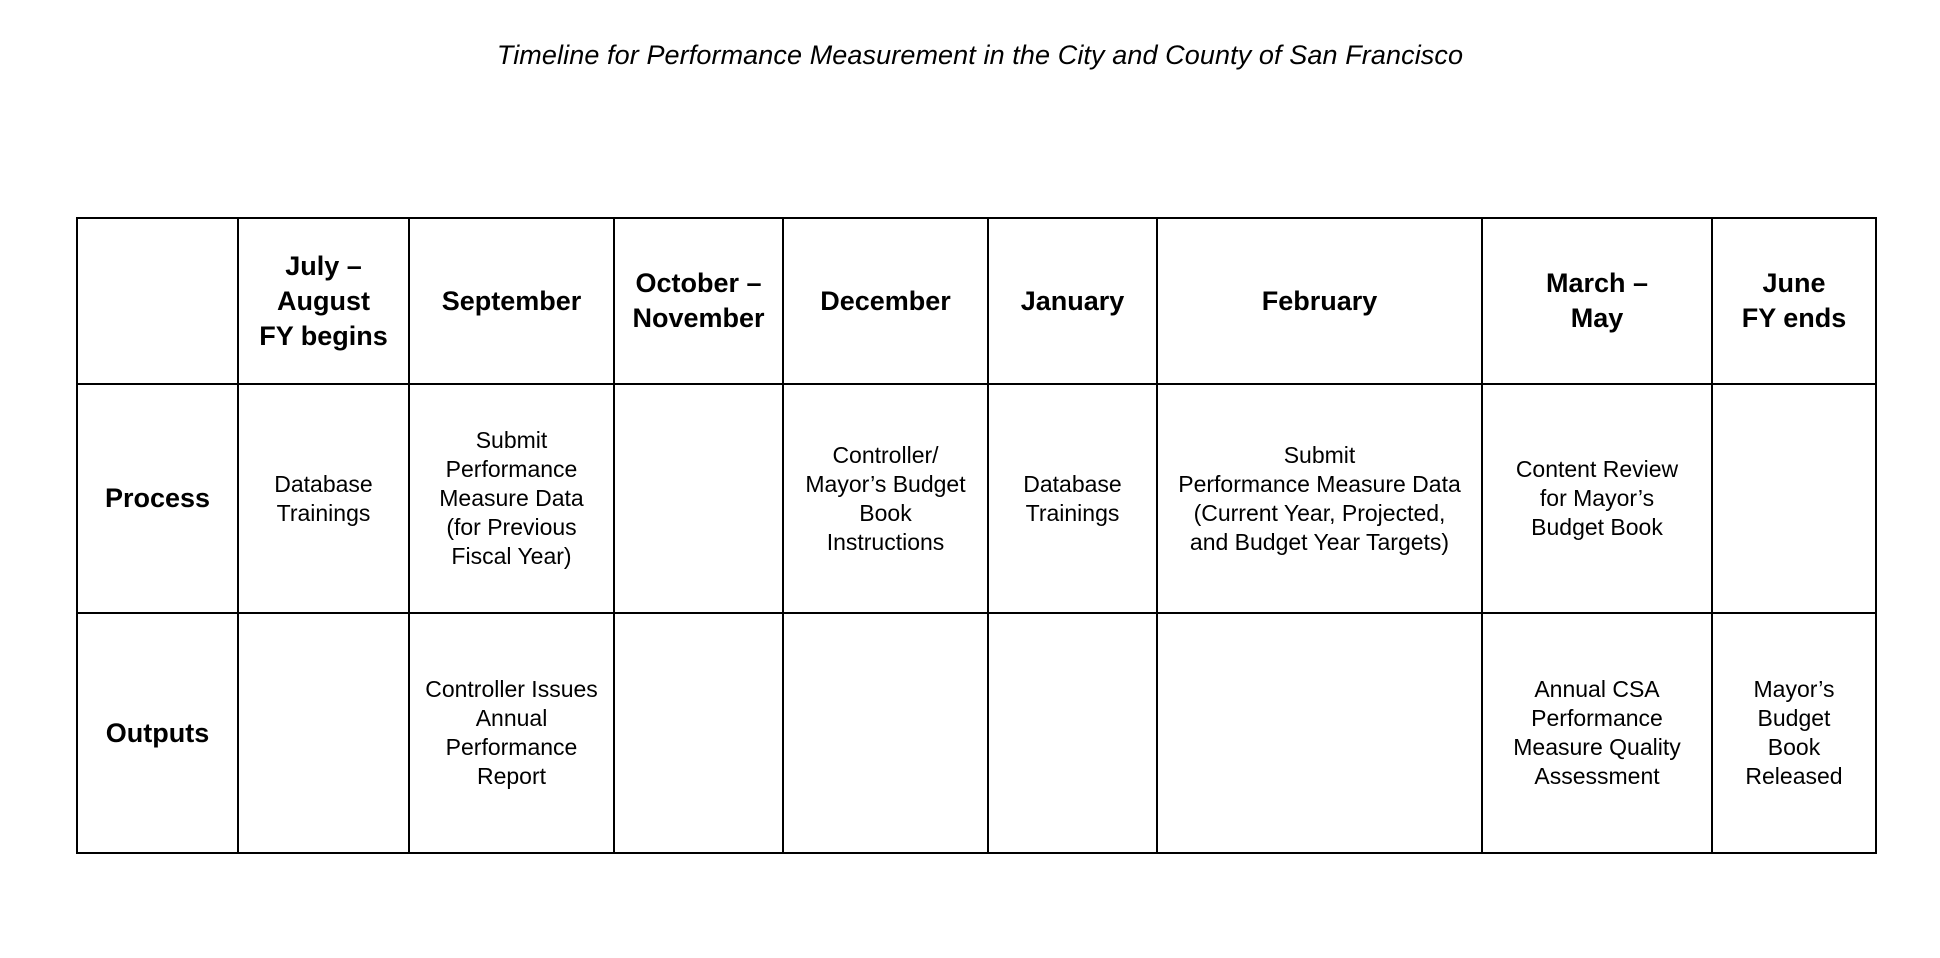  Describe the element at coordinates (323, 498) in the screenshot. I see `process-cell-july-august: Database Trainings` at that location.